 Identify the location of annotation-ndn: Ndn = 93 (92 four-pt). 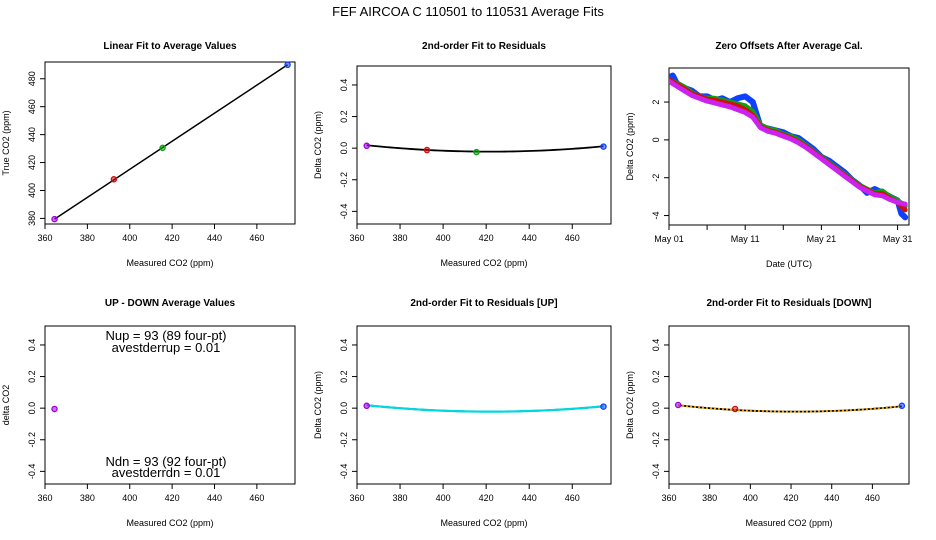
(165, 461).